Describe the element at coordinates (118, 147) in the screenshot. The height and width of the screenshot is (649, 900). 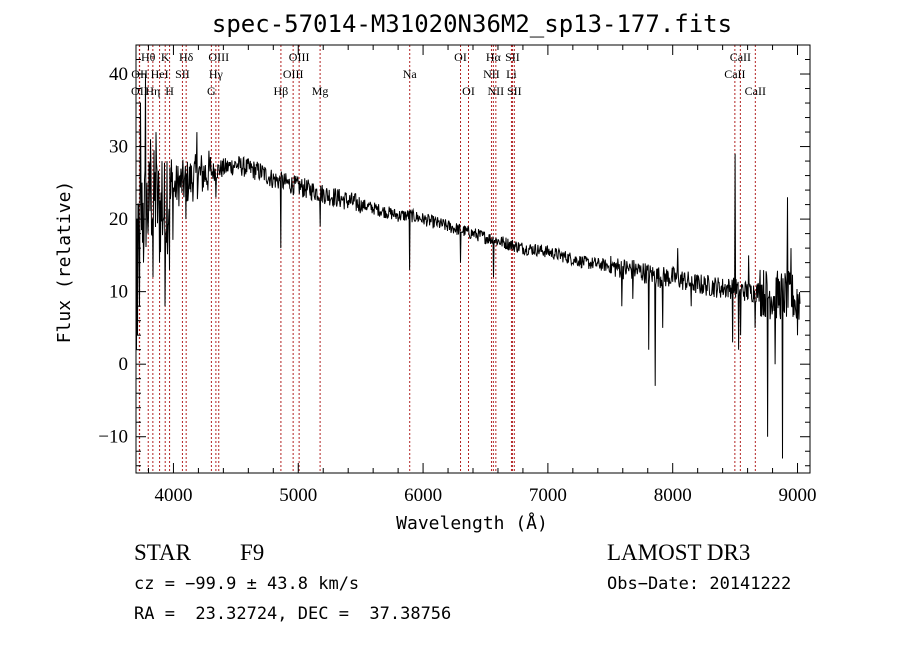
I see `y-tick-label: 30` at that location.